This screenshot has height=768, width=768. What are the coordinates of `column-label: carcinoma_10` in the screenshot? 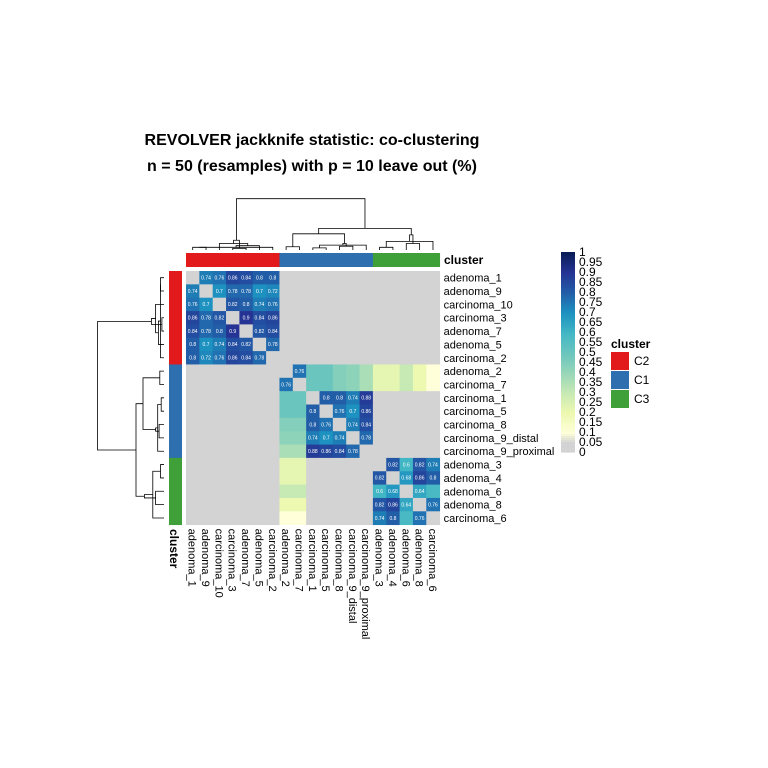 It's located at (218, 563).